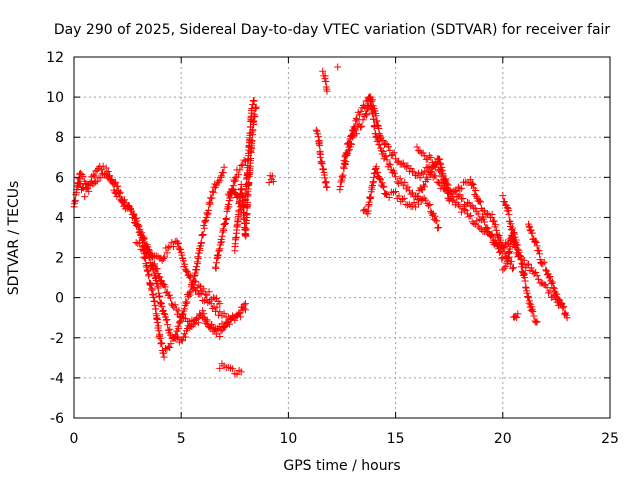 This screenshot has width=640, height=480. I want to click on series-track-t, so click(509, 252).